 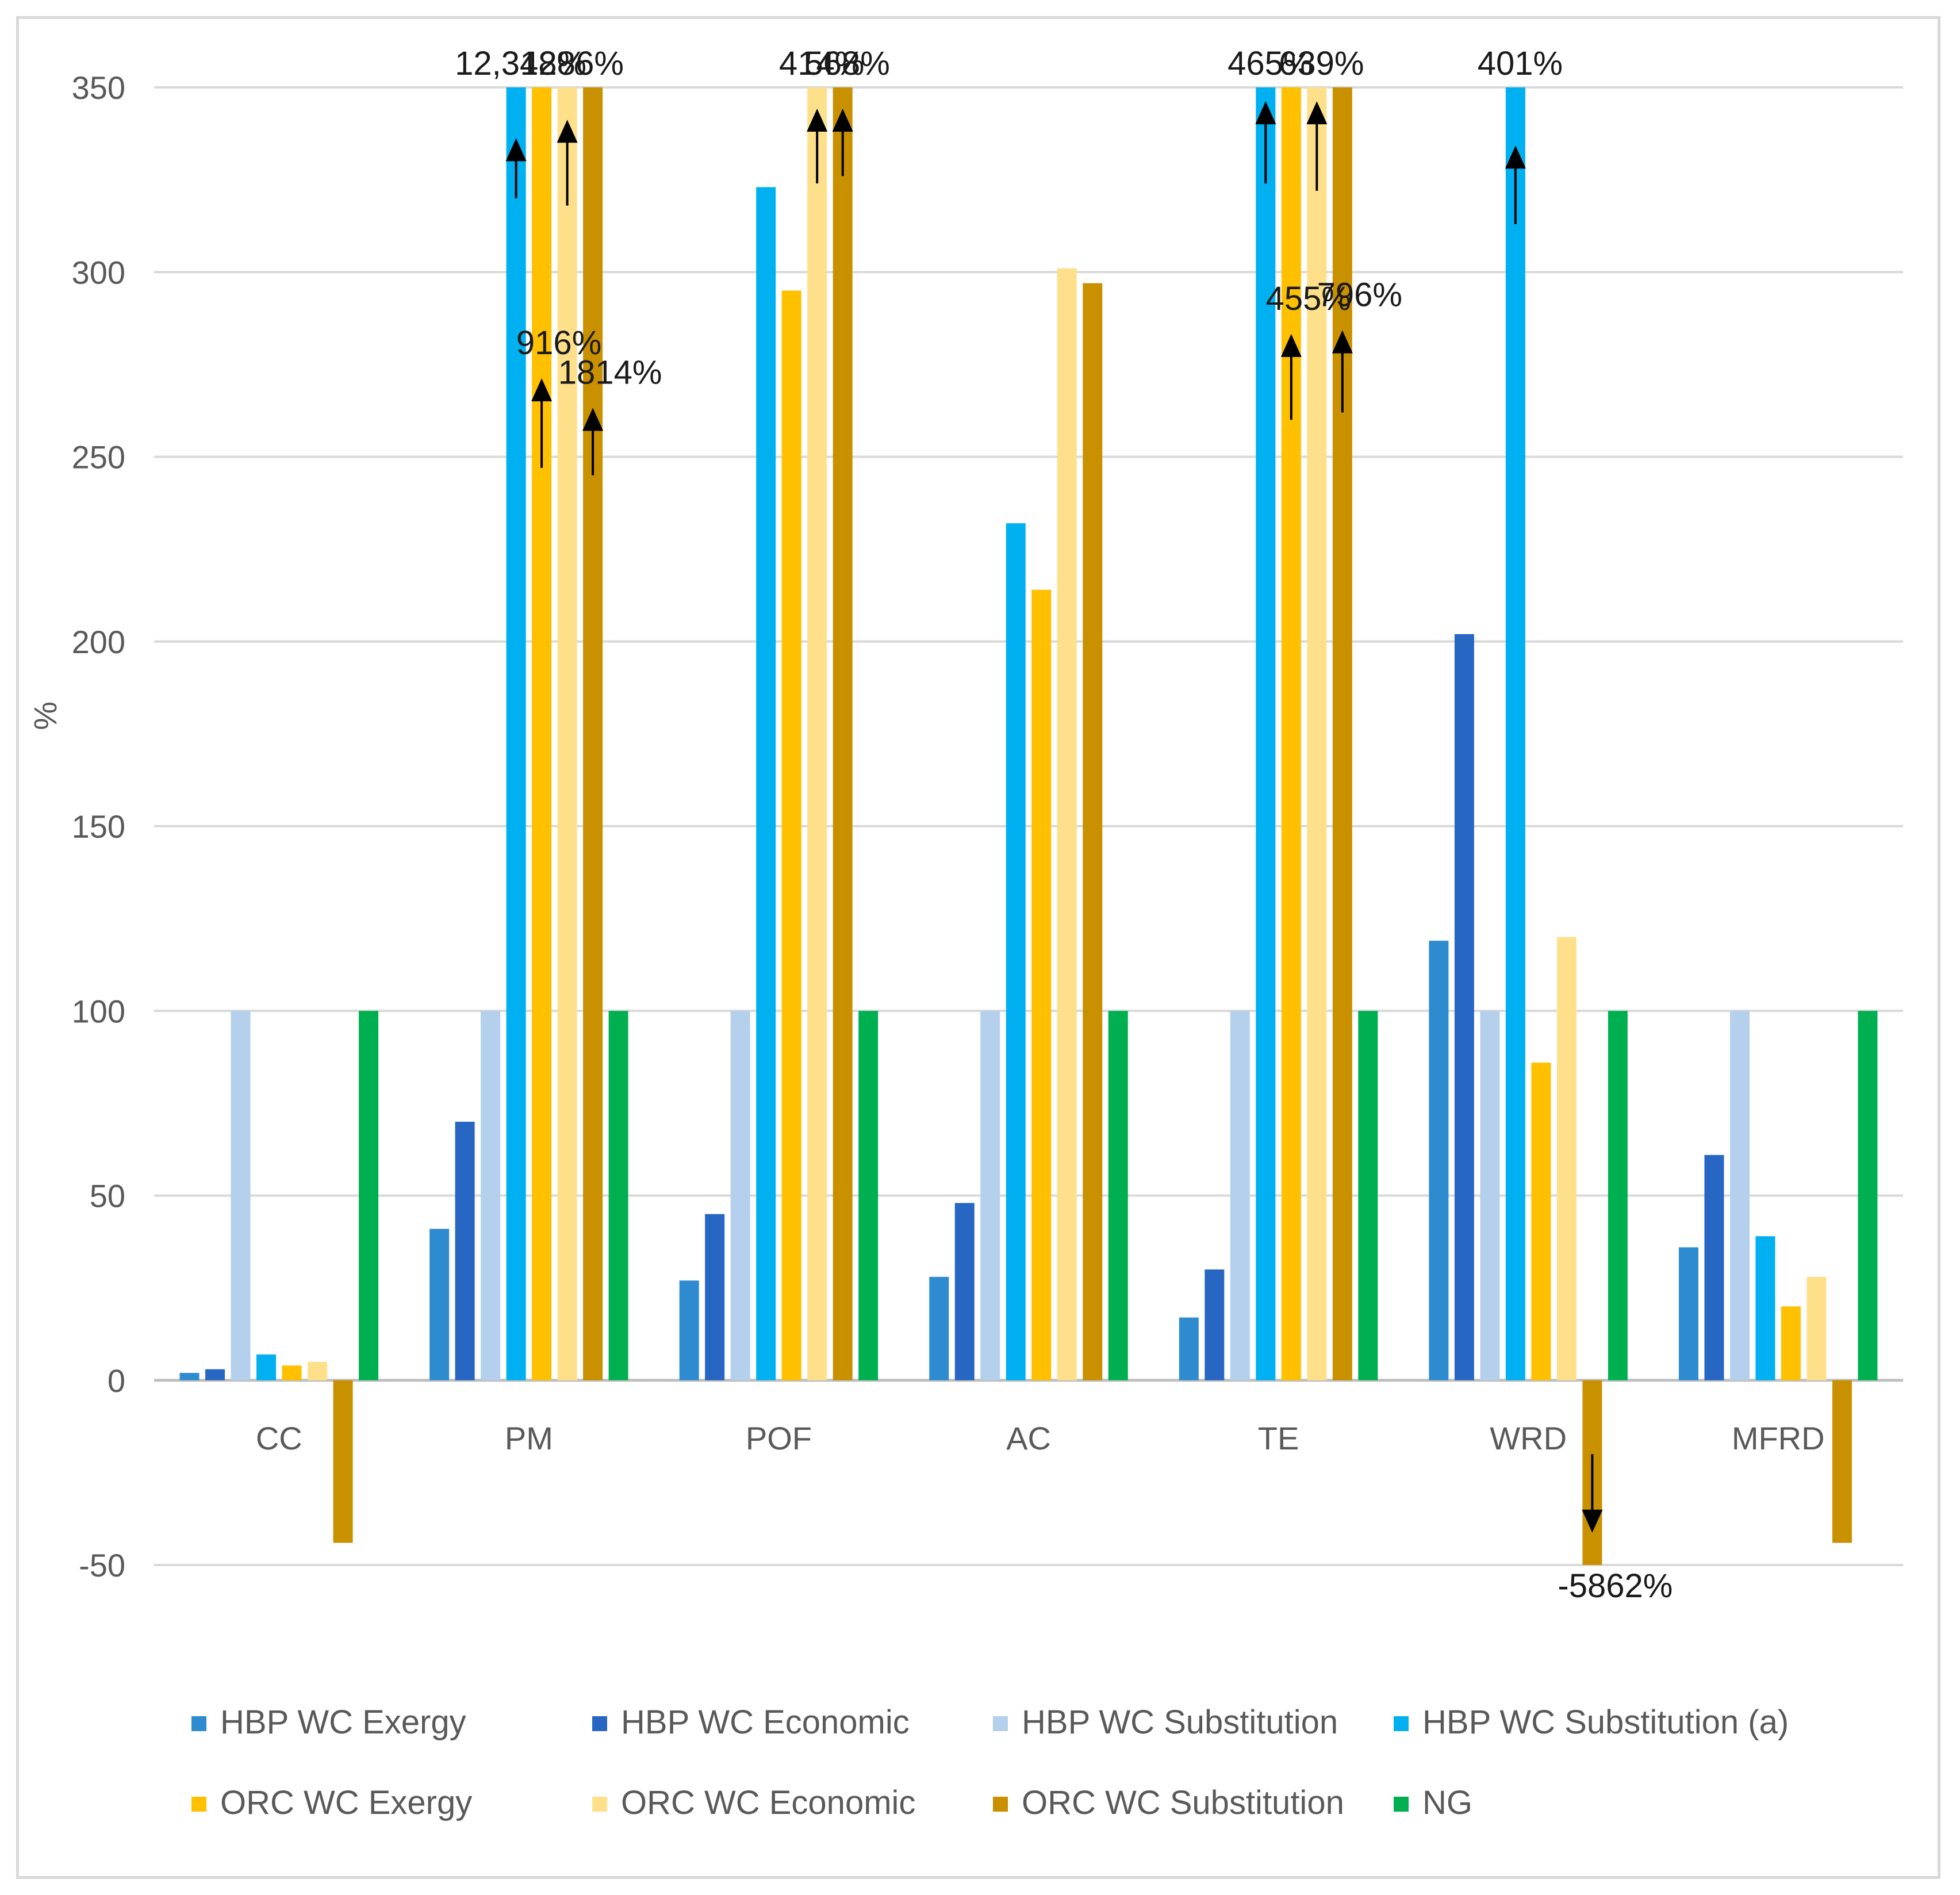 What do you see at coordinates (1028, 1438) in the screenshot?
I see `x-tick-label: AC` at bounding box center [1028, 1438].